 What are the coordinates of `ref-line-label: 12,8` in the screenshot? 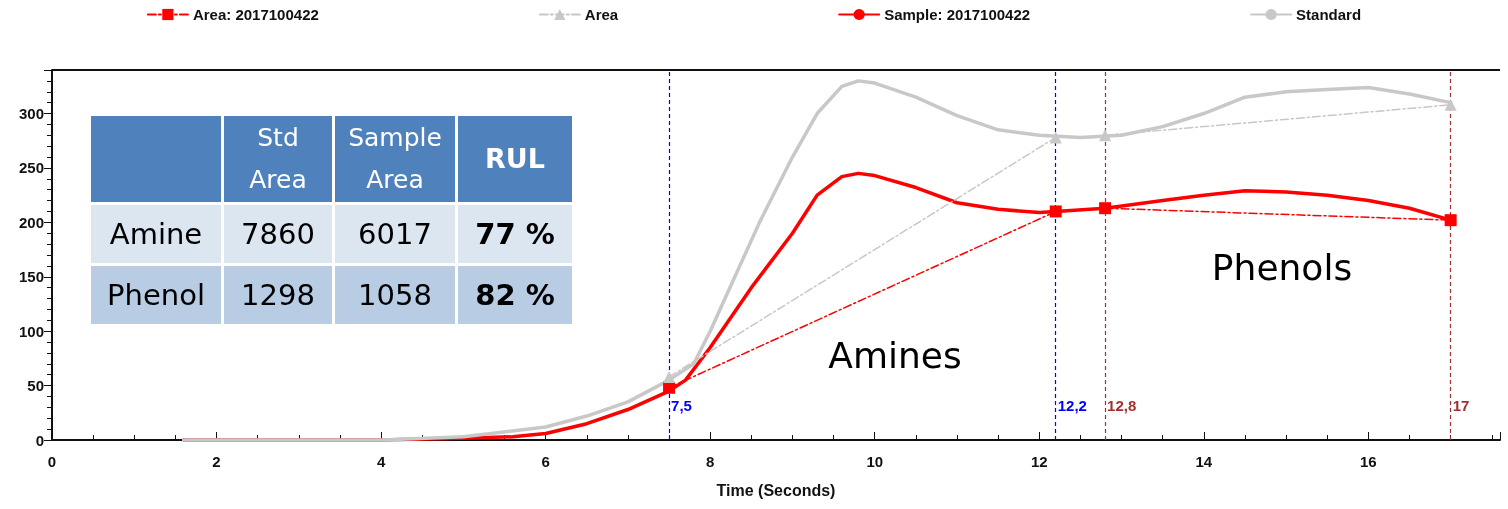 It's located at (1122, 405).